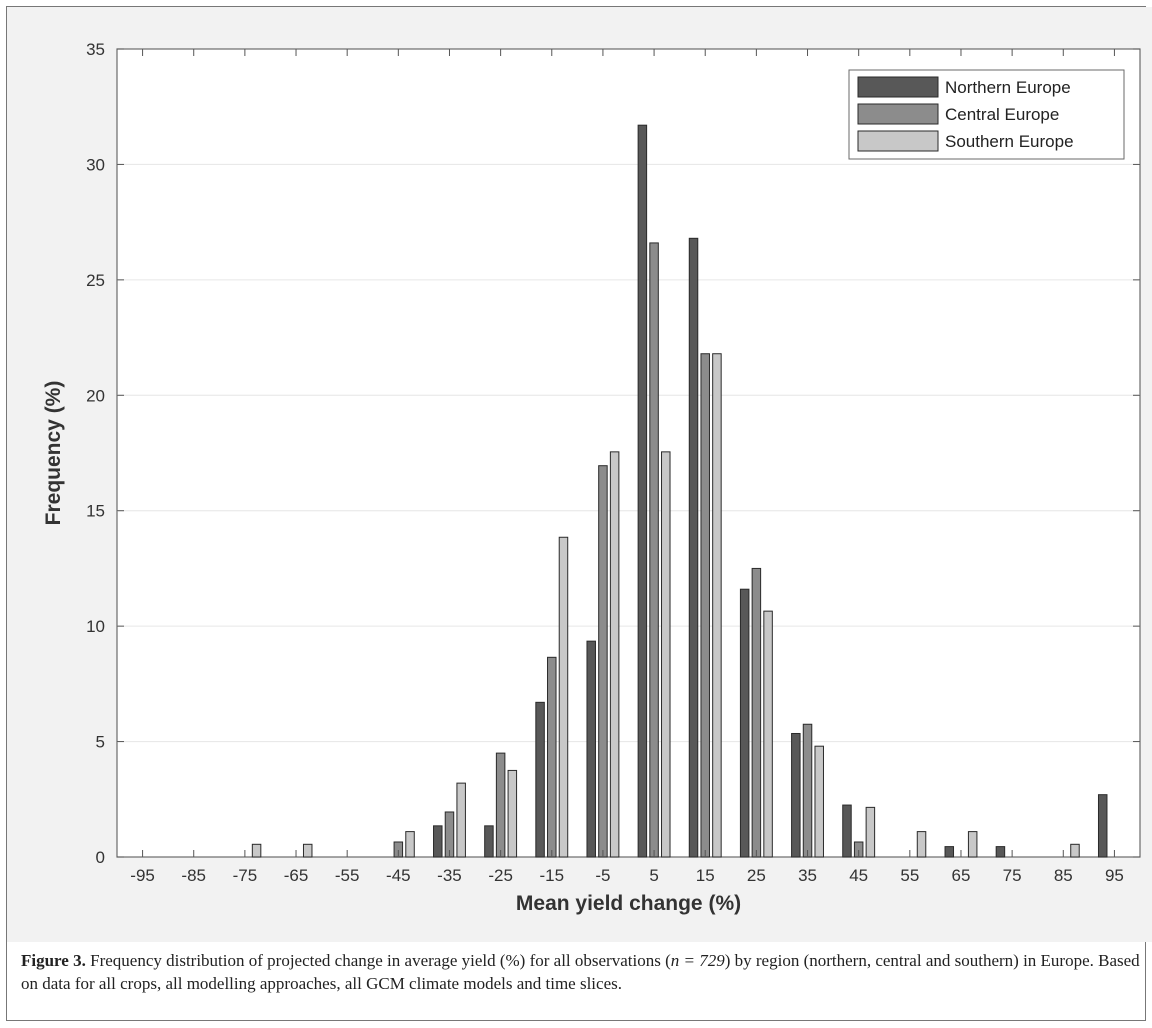  Describe the element at coordinates (95, 164) in the screenshot. I see `y-tick-label: 30` at that location.